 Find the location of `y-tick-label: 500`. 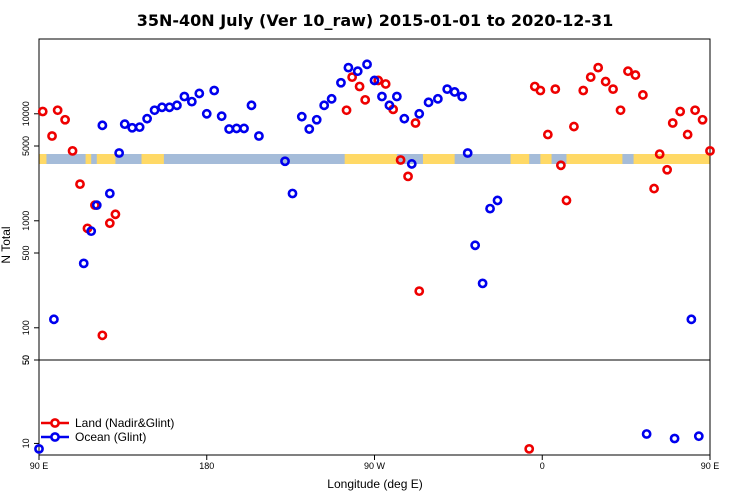

y-tick-label: 500 is located at coordinates (26, 252).